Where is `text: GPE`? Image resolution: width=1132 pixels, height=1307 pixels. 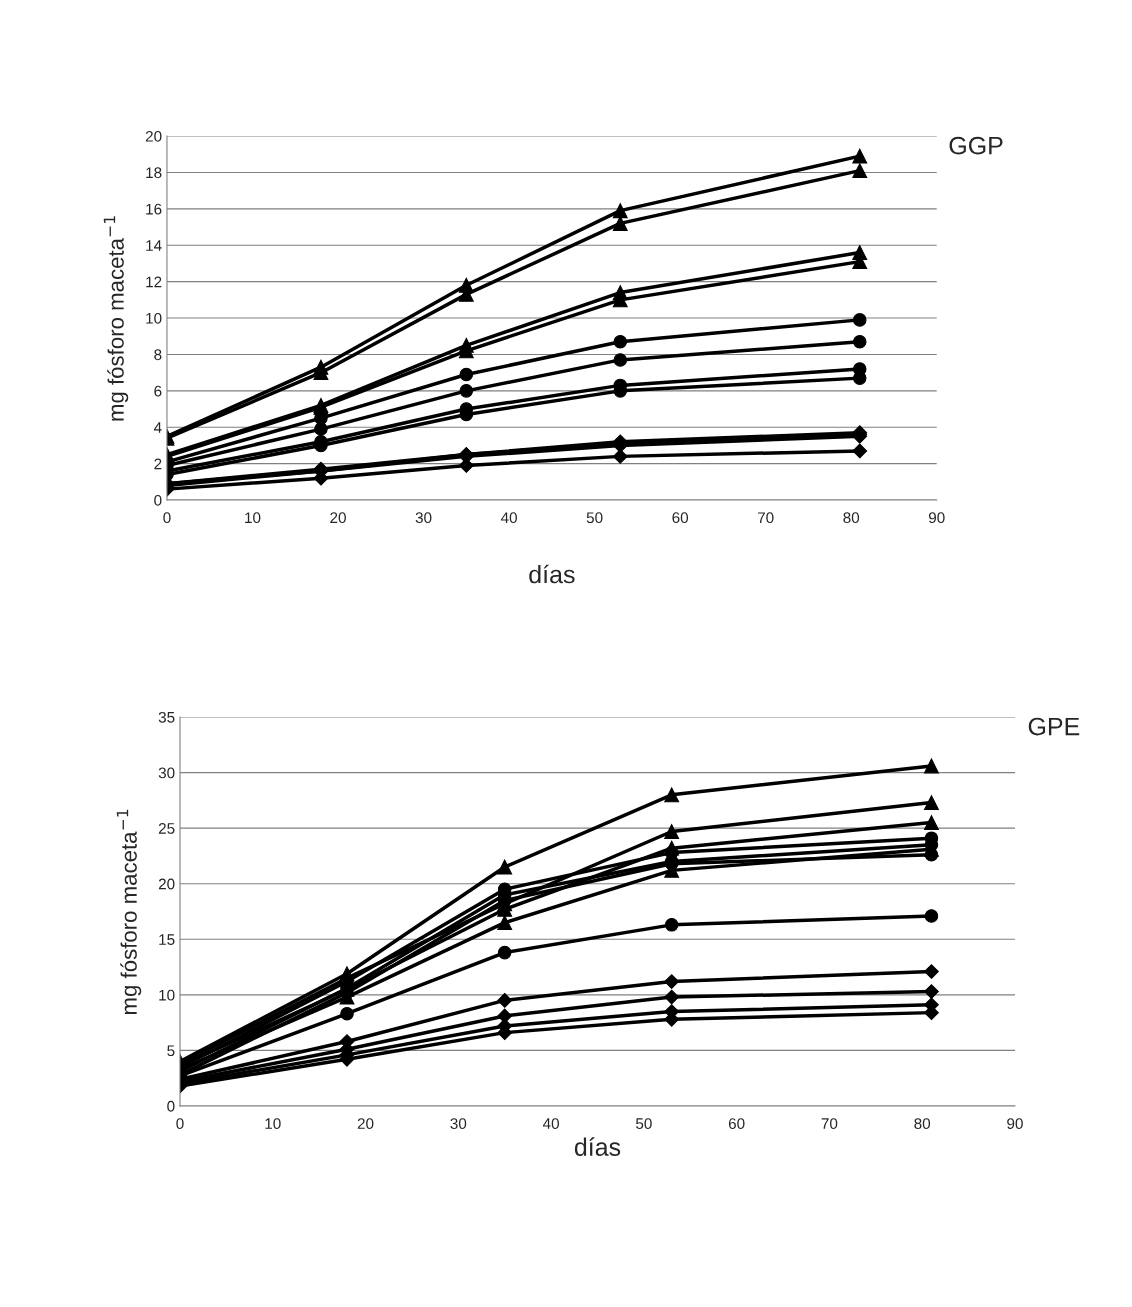
text: GPE is located at coordinates (1054, 726).